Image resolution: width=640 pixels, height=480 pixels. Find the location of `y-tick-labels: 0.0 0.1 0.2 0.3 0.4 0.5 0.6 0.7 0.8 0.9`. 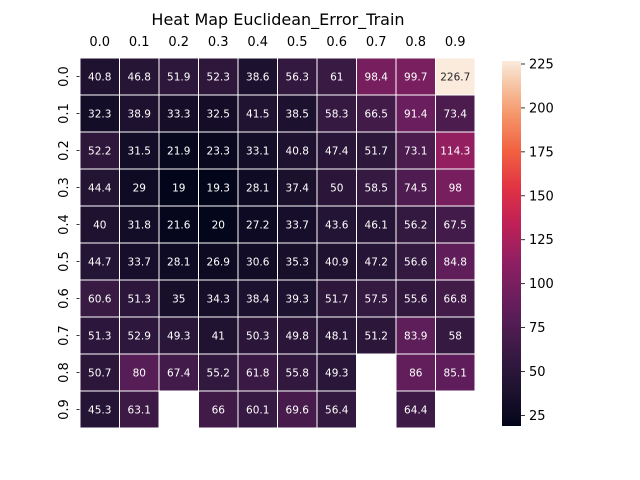

y-tick-labels: 0.0 0.1 0.2 0.3 0.4 0.5 0.6 0.7 0.8 0.9 is located at coordinates (68, 243).